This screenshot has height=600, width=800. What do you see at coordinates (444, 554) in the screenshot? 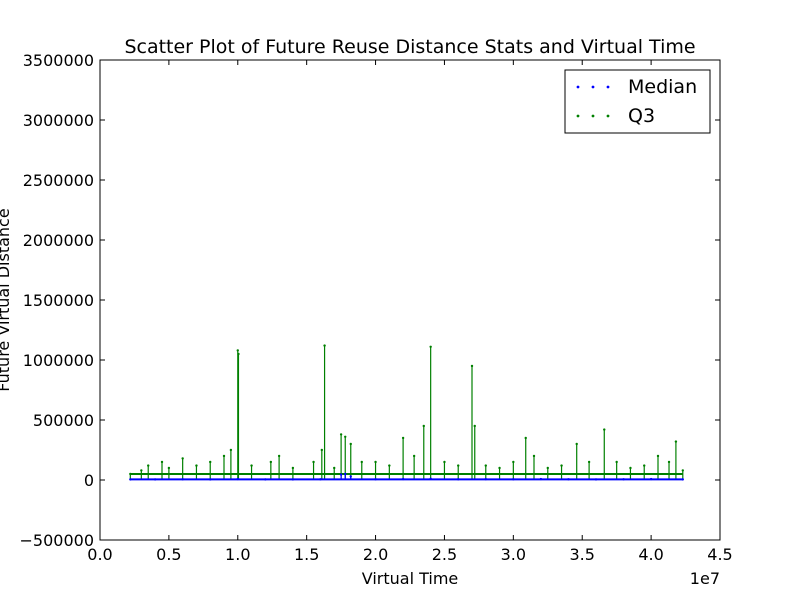
I see `x-tick-label: 2.5` at bounding box center [444, 554].